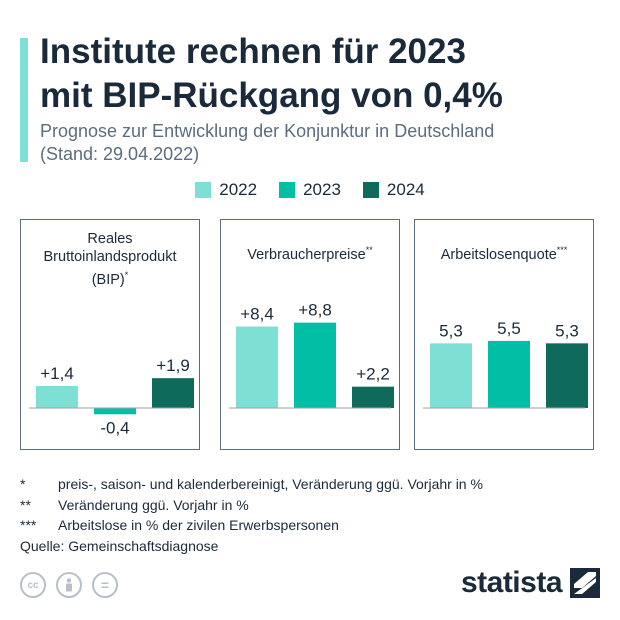 This screenshot has height=620, width=620. What do you see at coordinates (120, 154) in the screenshot?
I see `subtitle-line-2: (Stand: 29.04.2022)` at bounding box center [120, 154].